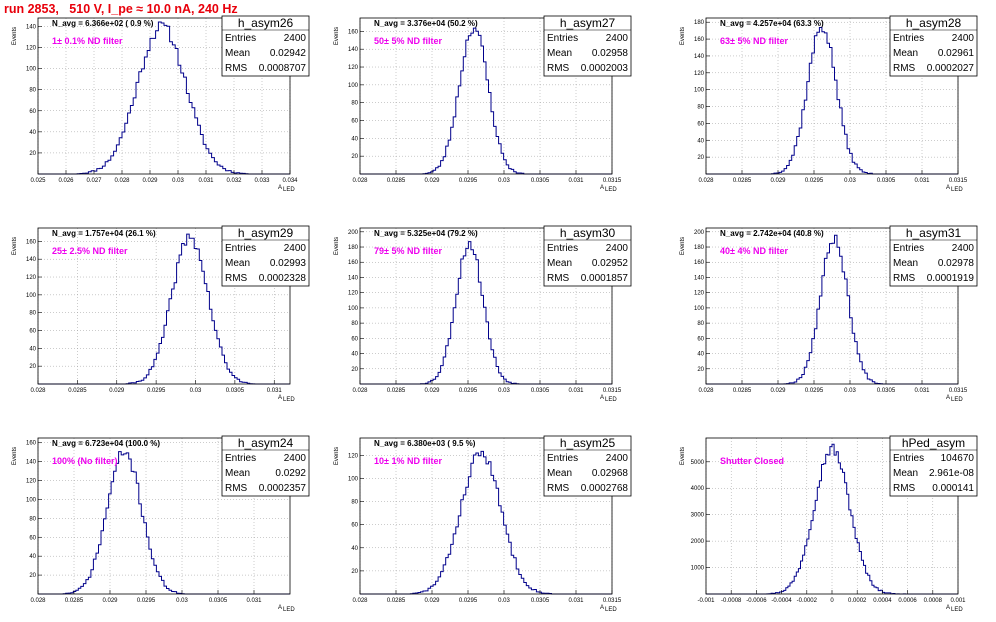 This screenshot has width=996, height=622. I want to click on x-tick-label: 0.0285, so click(396, 601).